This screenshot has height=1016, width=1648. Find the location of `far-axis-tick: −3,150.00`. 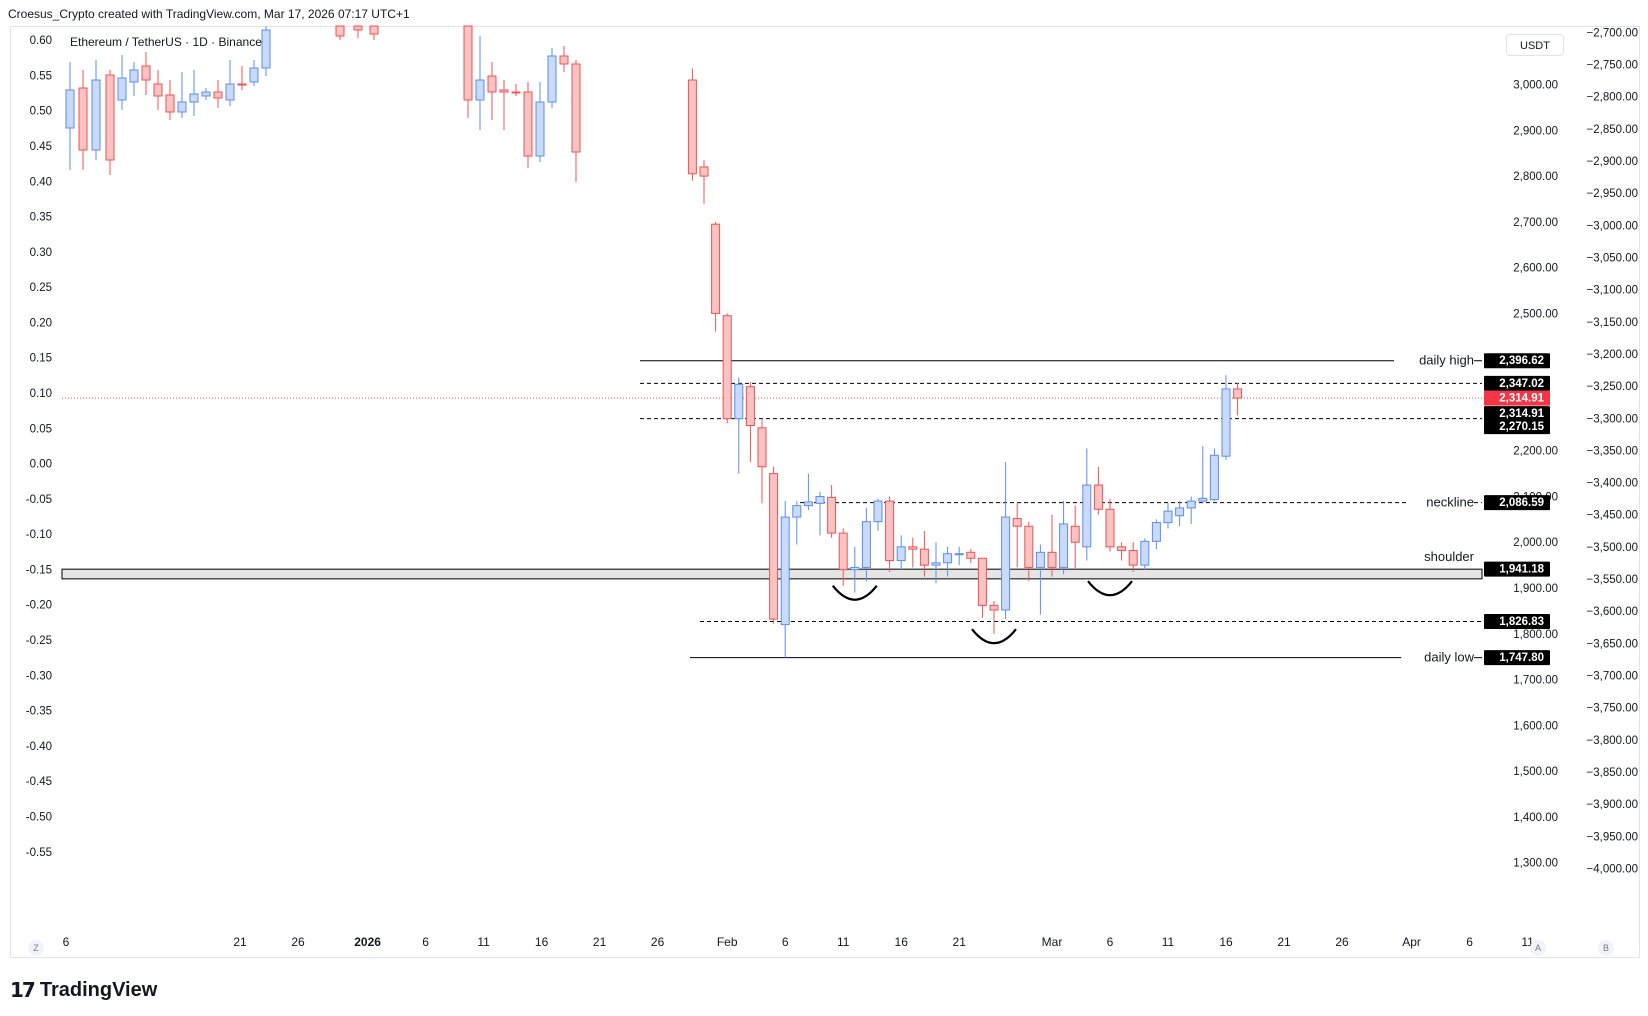

far-axis-tick: −3,150.00 is located at coordinates (1612, 323).